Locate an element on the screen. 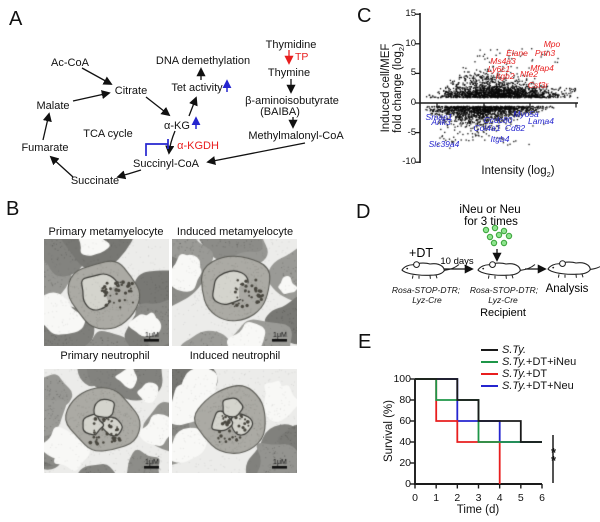 This screenshot has height=522, width=600. panel-c-x-axis-label: Intensity (log2) is located at coordinates (518, 172).